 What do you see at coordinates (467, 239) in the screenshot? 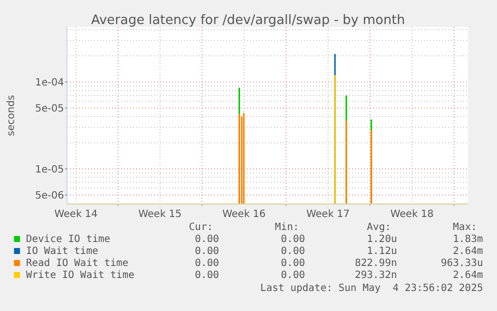
I see `text: 1.83m` at bounding box center [467, 239].